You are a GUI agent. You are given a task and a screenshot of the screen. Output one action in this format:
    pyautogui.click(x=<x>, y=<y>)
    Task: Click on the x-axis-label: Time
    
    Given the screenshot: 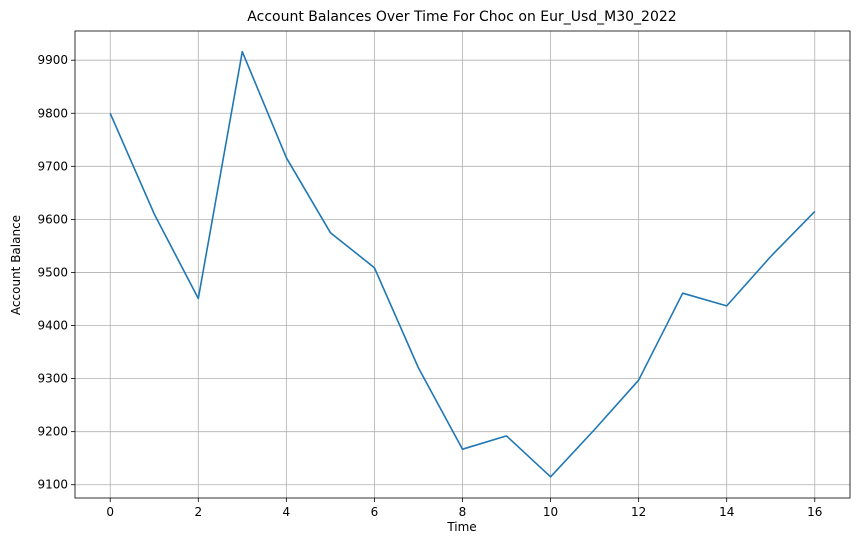 What is the action you would take?
    pyautogui.click(x=461, y=527)
    